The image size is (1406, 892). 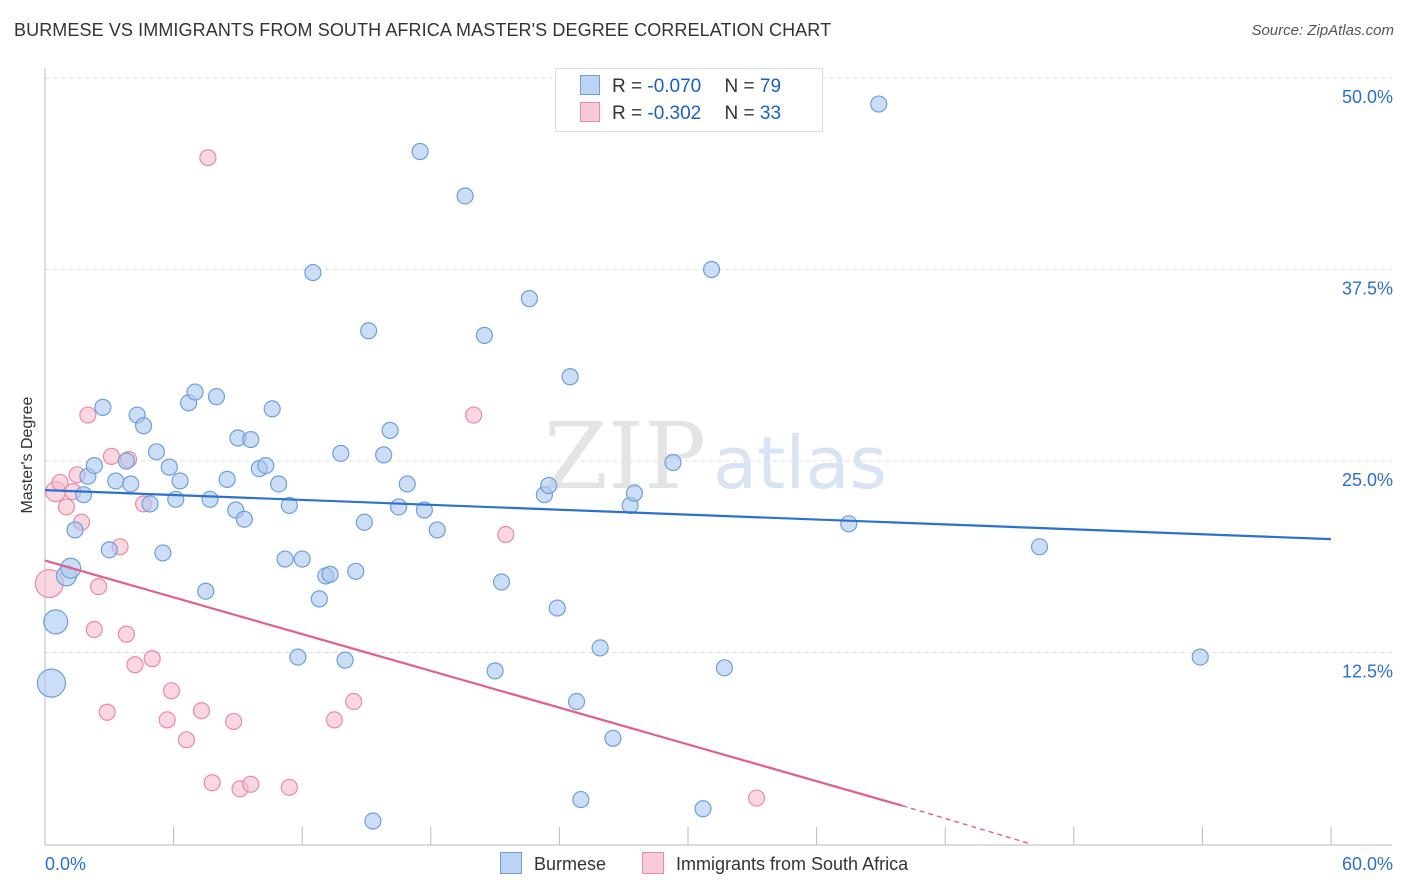 What do you see at coordinates (742, 86) in the screenshot?
I see `legend-n-label-burmese: N =` at bounding box center [742, 86].